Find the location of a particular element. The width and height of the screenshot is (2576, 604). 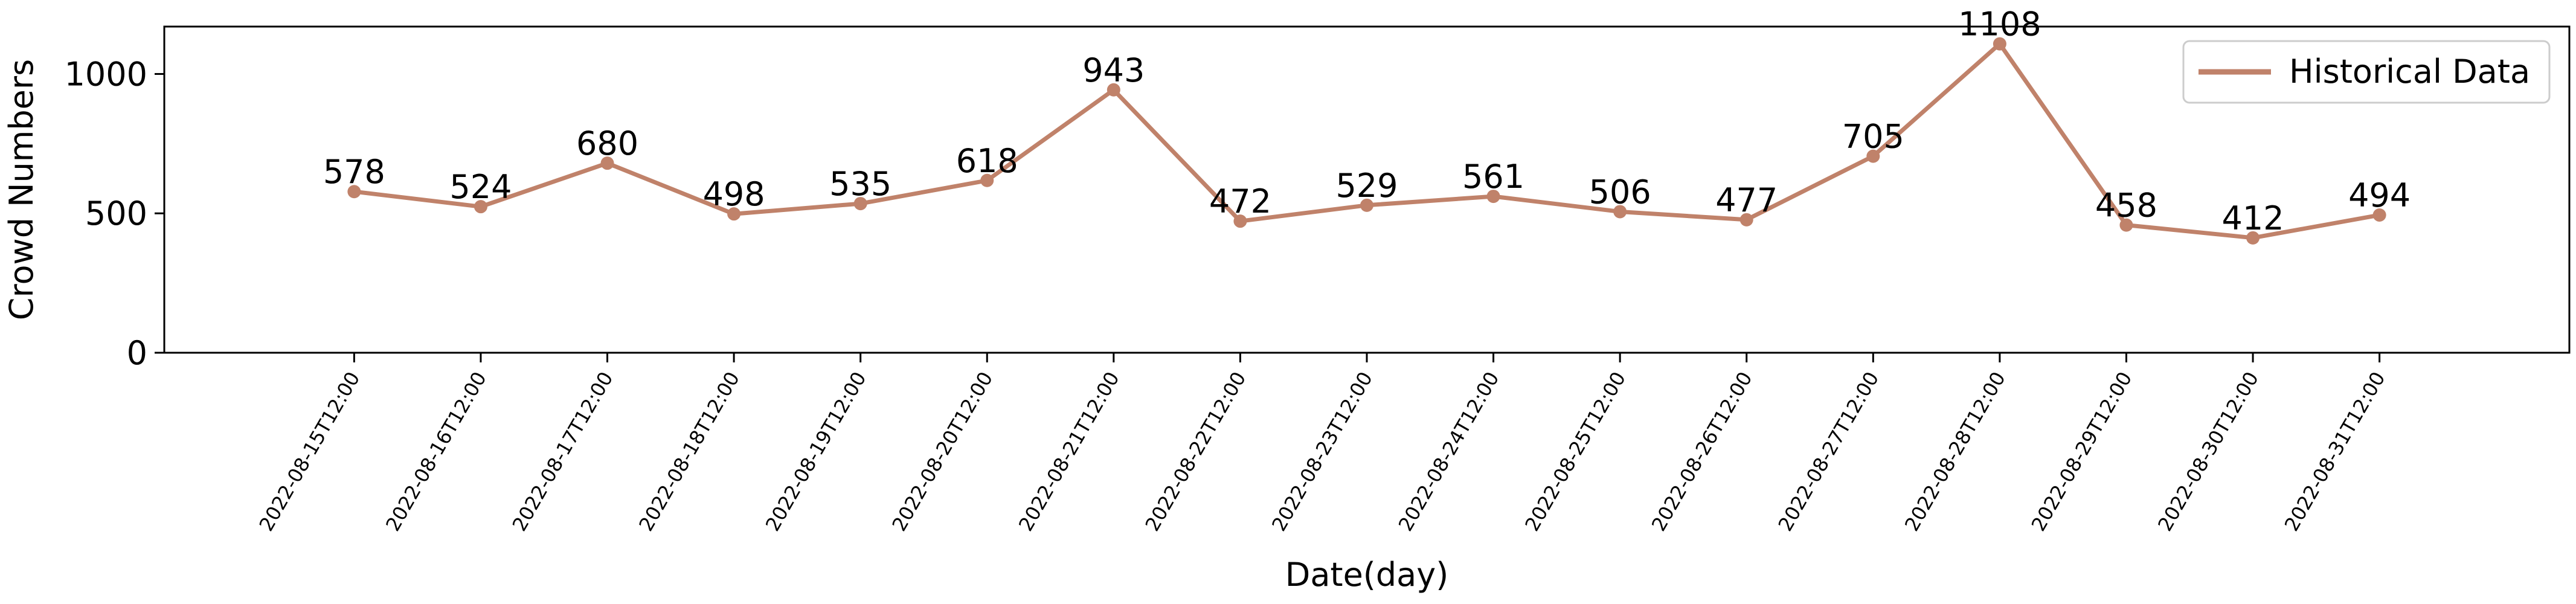

x-tick-label: 2022-08-17T12:00 is located at coordinates (563, 451).